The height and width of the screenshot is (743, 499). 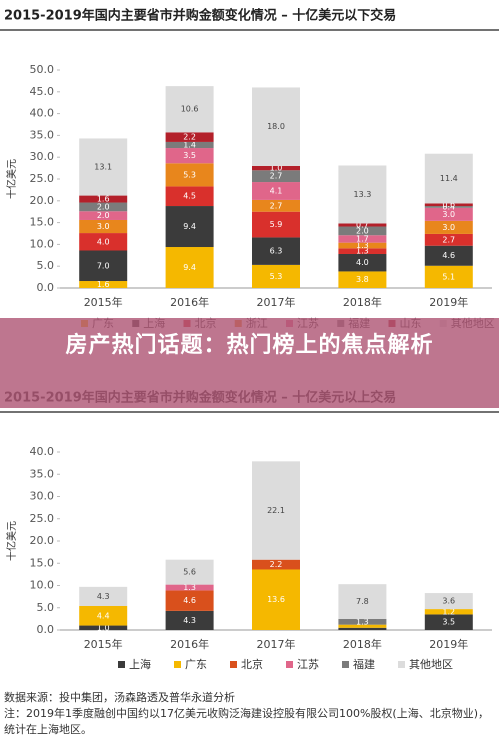 I want to click on value-label: 5.6, so click(x=189, y=572).